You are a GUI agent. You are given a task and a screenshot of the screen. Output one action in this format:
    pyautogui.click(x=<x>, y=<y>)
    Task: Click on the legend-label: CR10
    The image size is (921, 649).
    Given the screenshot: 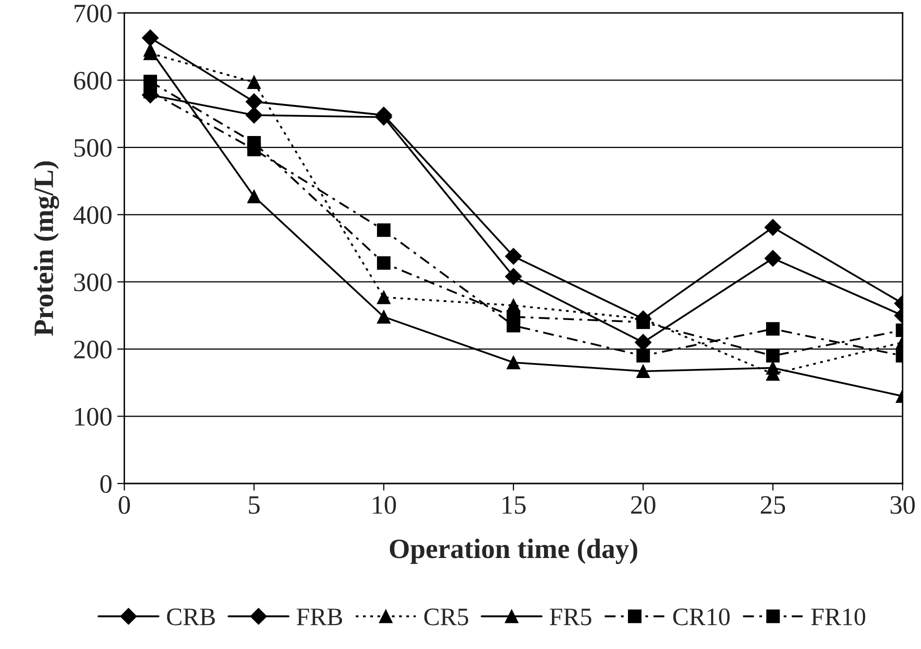 What is the action you would take?
    pyautogui.click(x=701, y=617)
    